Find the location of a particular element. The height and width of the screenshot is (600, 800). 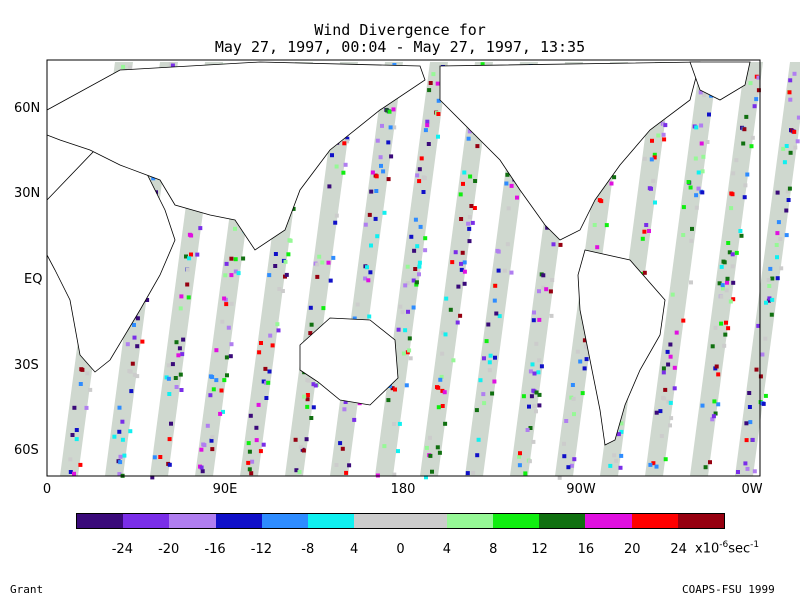

greenland-landmass is located at coordinates (720, 81).